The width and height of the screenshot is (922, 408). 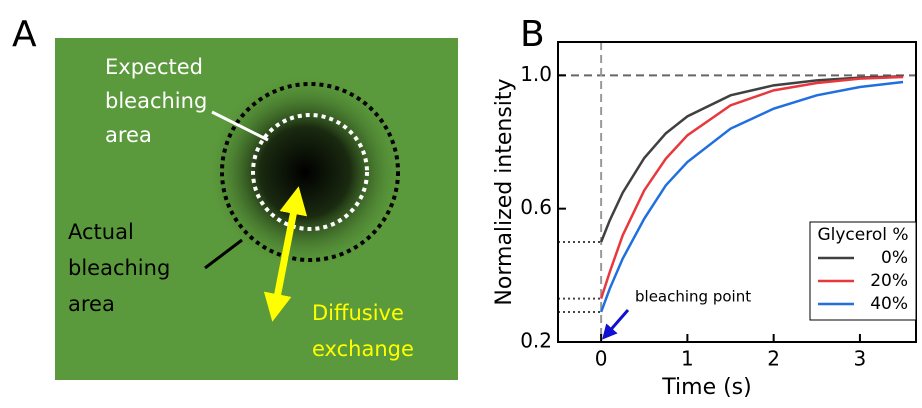 What do you see at coordinates (862, 235) in the screenshot?
I see `legend-title: Glycerol %` at bounding box center [862, 235].